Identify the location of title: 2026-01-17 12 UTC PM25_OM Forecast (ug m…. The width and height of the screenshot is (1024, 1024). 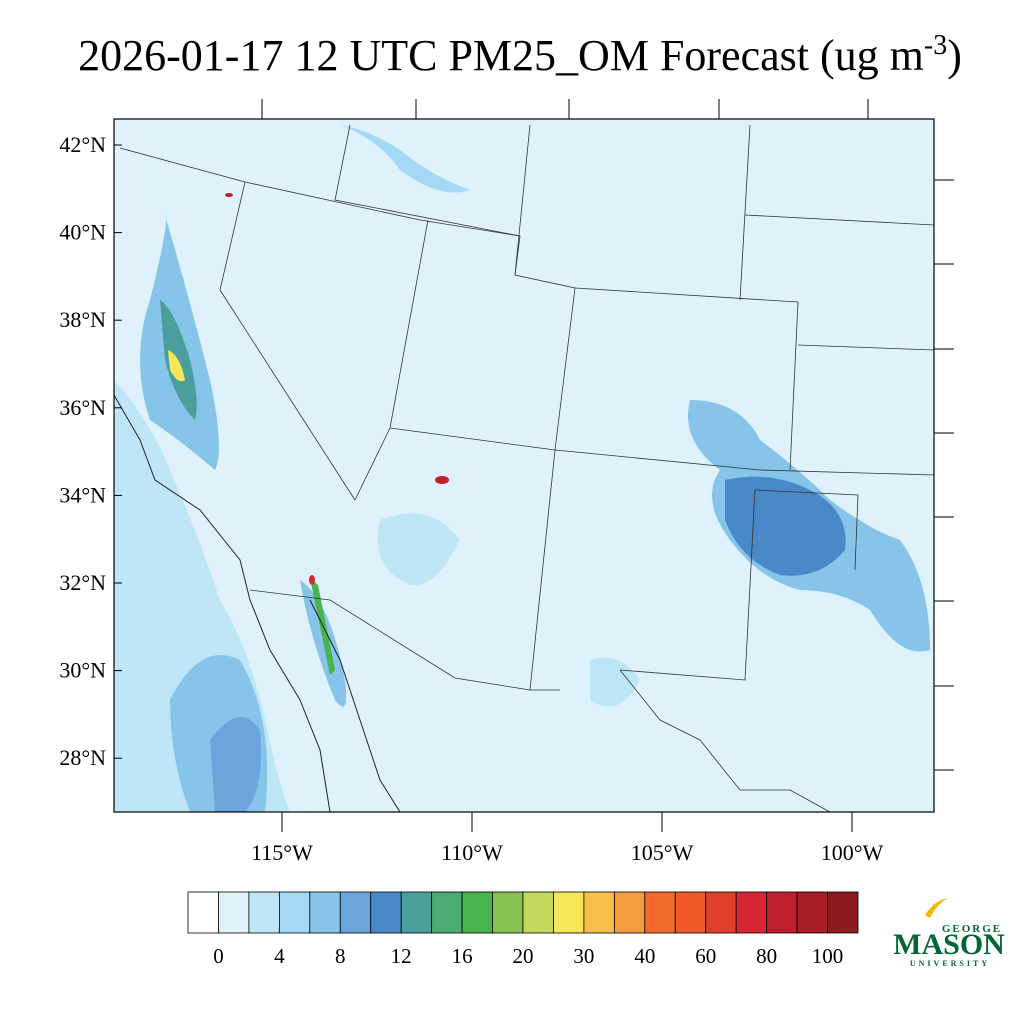
(520, 55).